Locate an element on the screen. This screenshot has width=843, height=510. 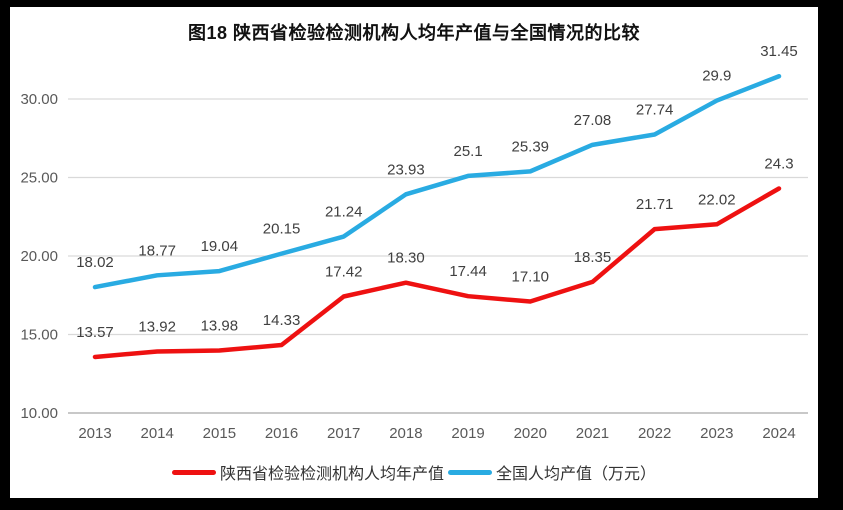
data-label: 19.04 is located at coordinates (220, 246).